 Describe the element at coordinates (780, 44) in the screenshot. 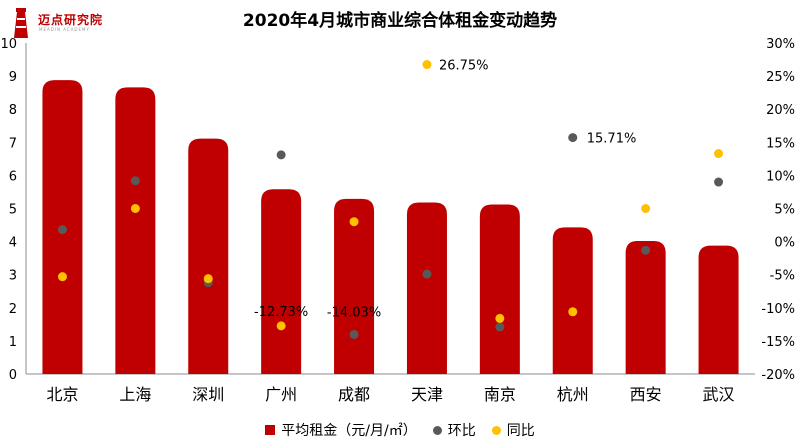

I see `y2-tick-label: 30%` at that location.